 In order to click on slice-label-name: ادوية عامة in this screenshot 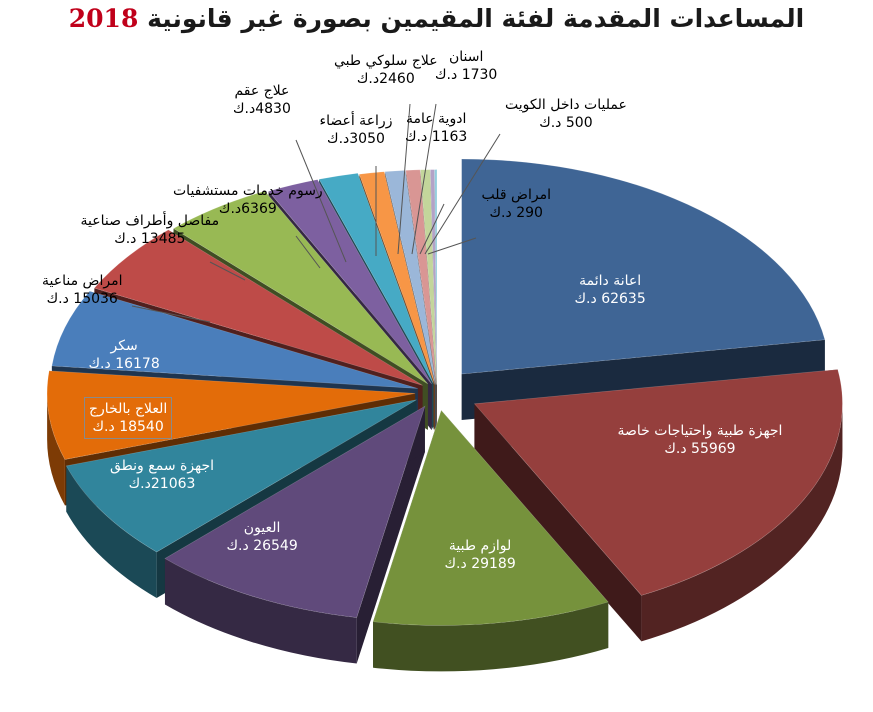, I will do `click(436, 119)`.